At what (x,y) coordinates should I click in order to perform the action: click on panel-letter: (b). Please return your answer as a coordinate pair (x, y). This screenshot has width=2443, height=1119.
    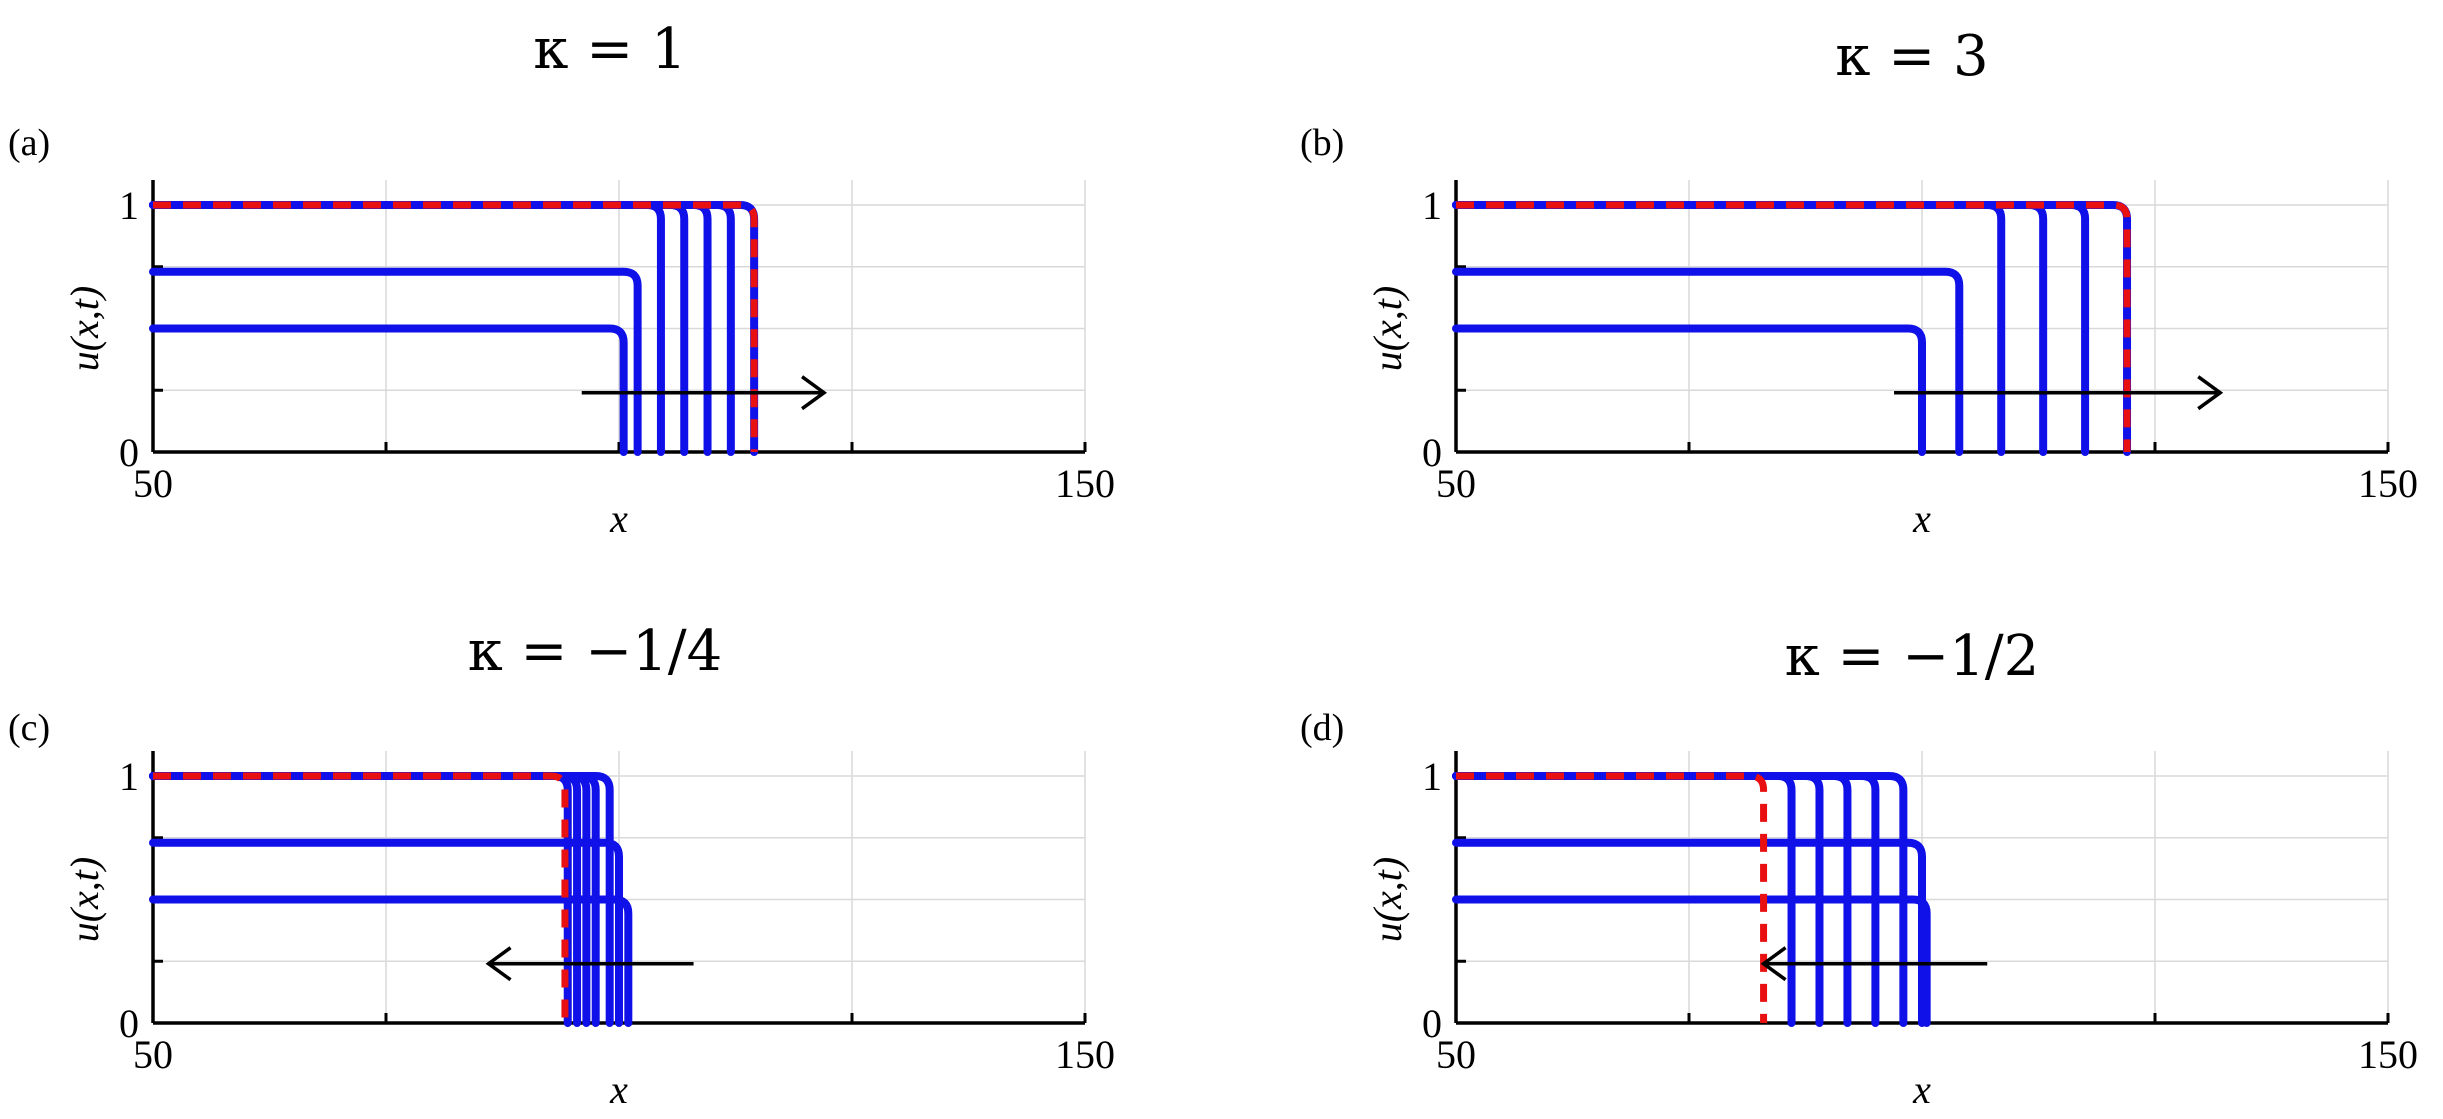
    Looking at the image, I should click on (1322, 143).